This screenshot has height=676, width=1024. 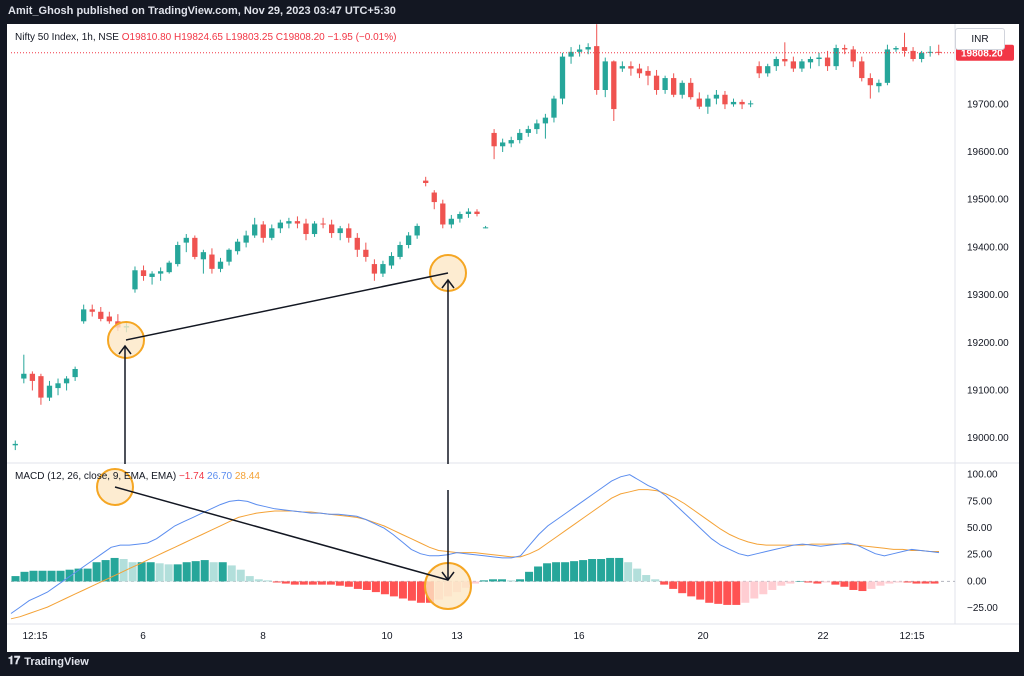 What do you see at coordinates (988, 247) in the screenshot?
I see `price-tick-label: 19400.00` at bounding box center [988, 247].